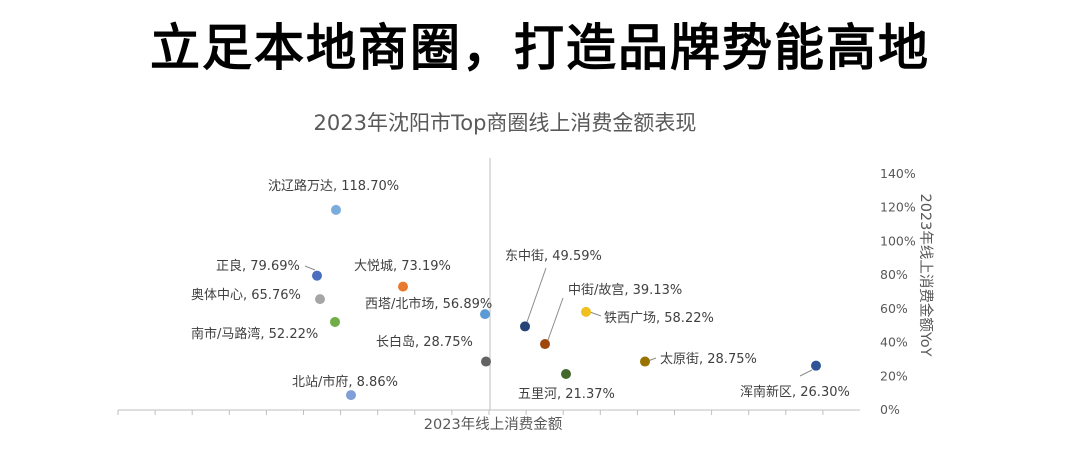 The height and width of the screenshot is (460, 1080). I want to click on data-label: 西塔/北市场, 56.89%, so click(428, 304).